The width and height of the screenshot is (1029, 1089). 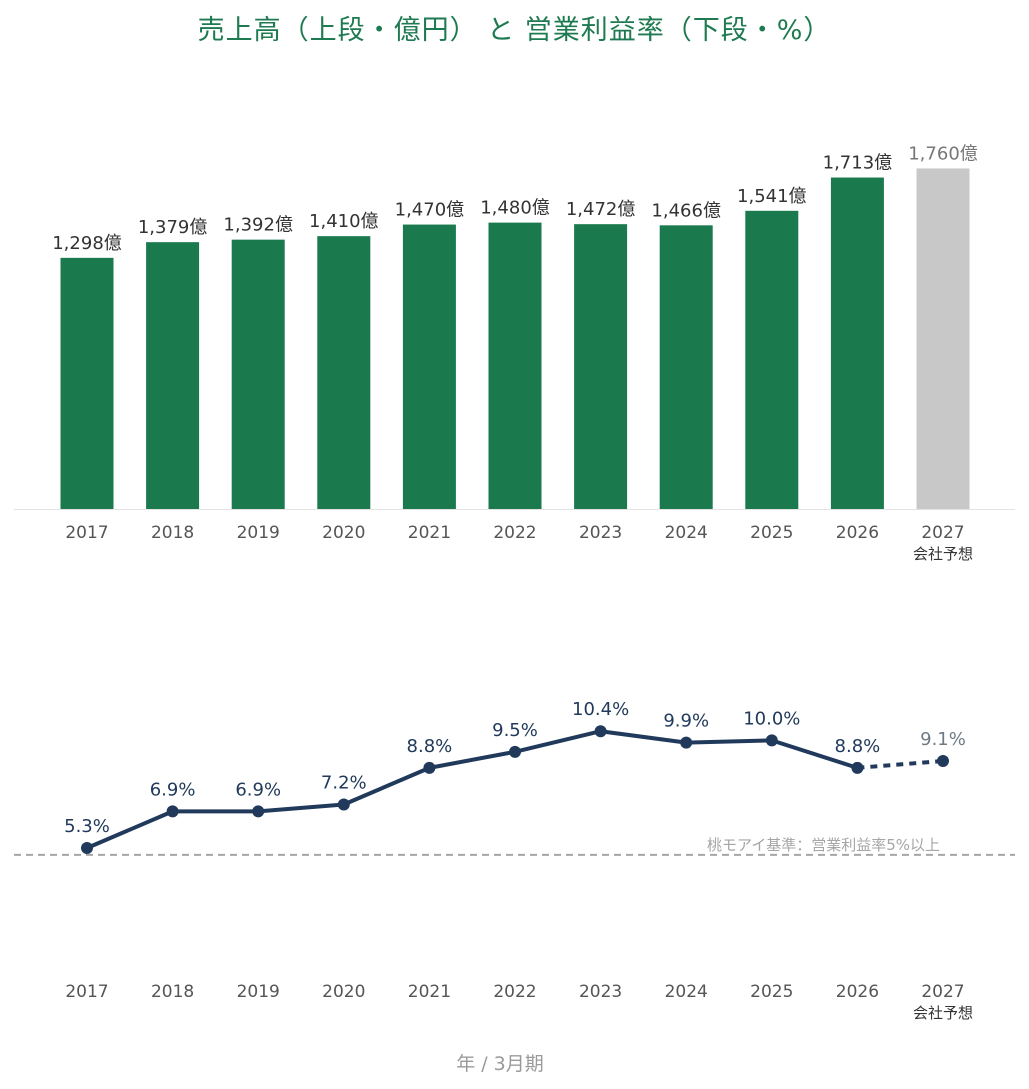 What do you see at coordinates (771, 533) in the screenshot?
I see `bar-x-tick-label: 2025` at bounding box center [771, 533].